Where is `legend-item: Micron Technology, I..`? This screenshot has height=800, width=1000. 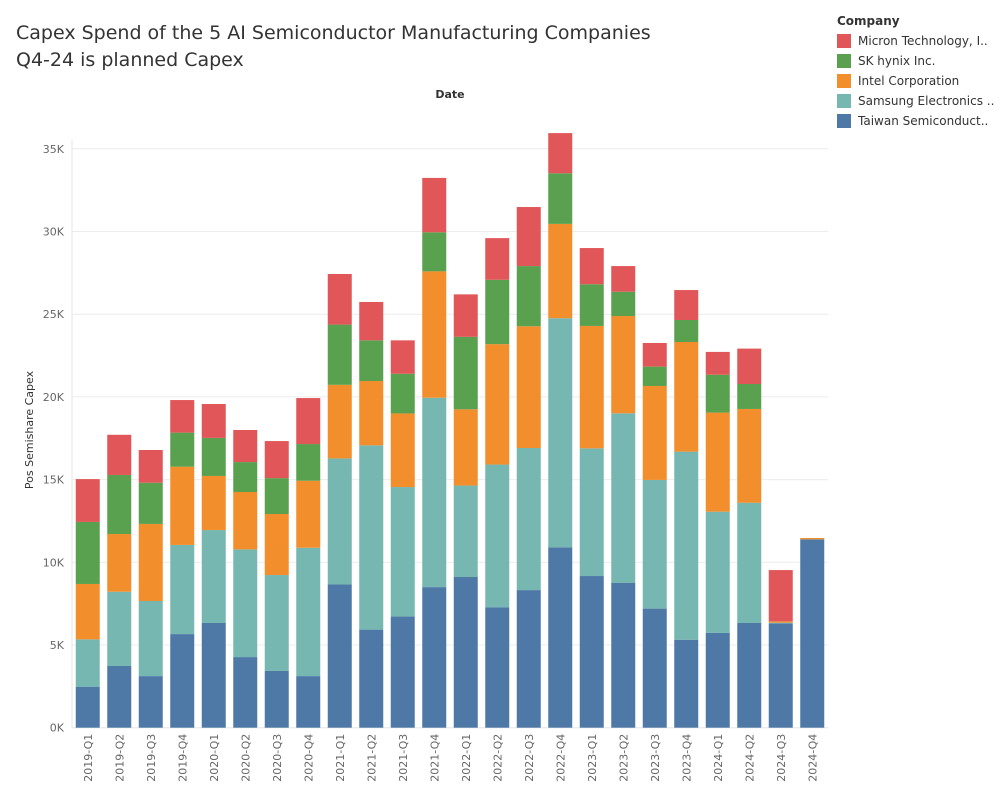
legend-item: Micron Technology, I.. is located at coordinates (915, 41).